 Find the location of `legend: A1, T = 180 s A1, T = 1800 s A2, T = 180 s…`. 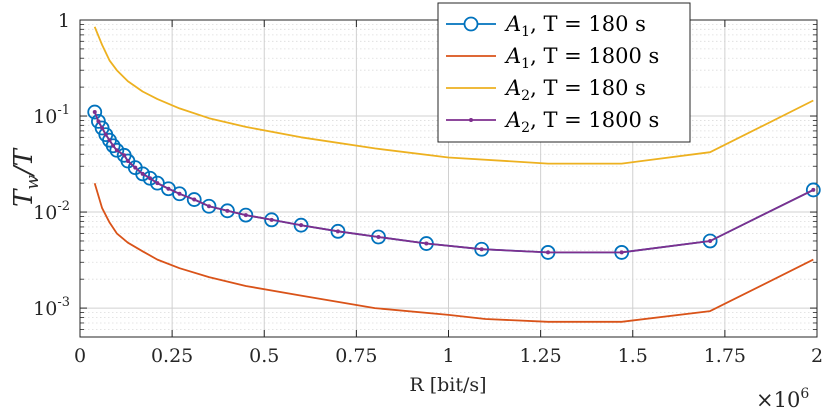

legend: A1, T = 180 s A1, T = 1800 s A2, T = 180 s… is located at coordinates (564, 72).